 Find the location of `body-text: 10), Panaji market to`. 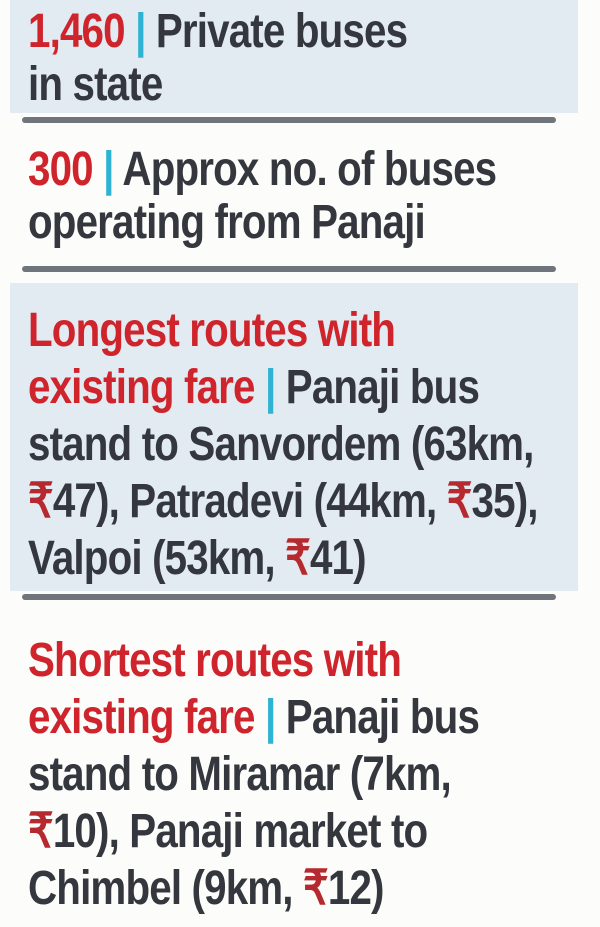

body-text: 10), Panaji market to is located at coordinates (240, 831).